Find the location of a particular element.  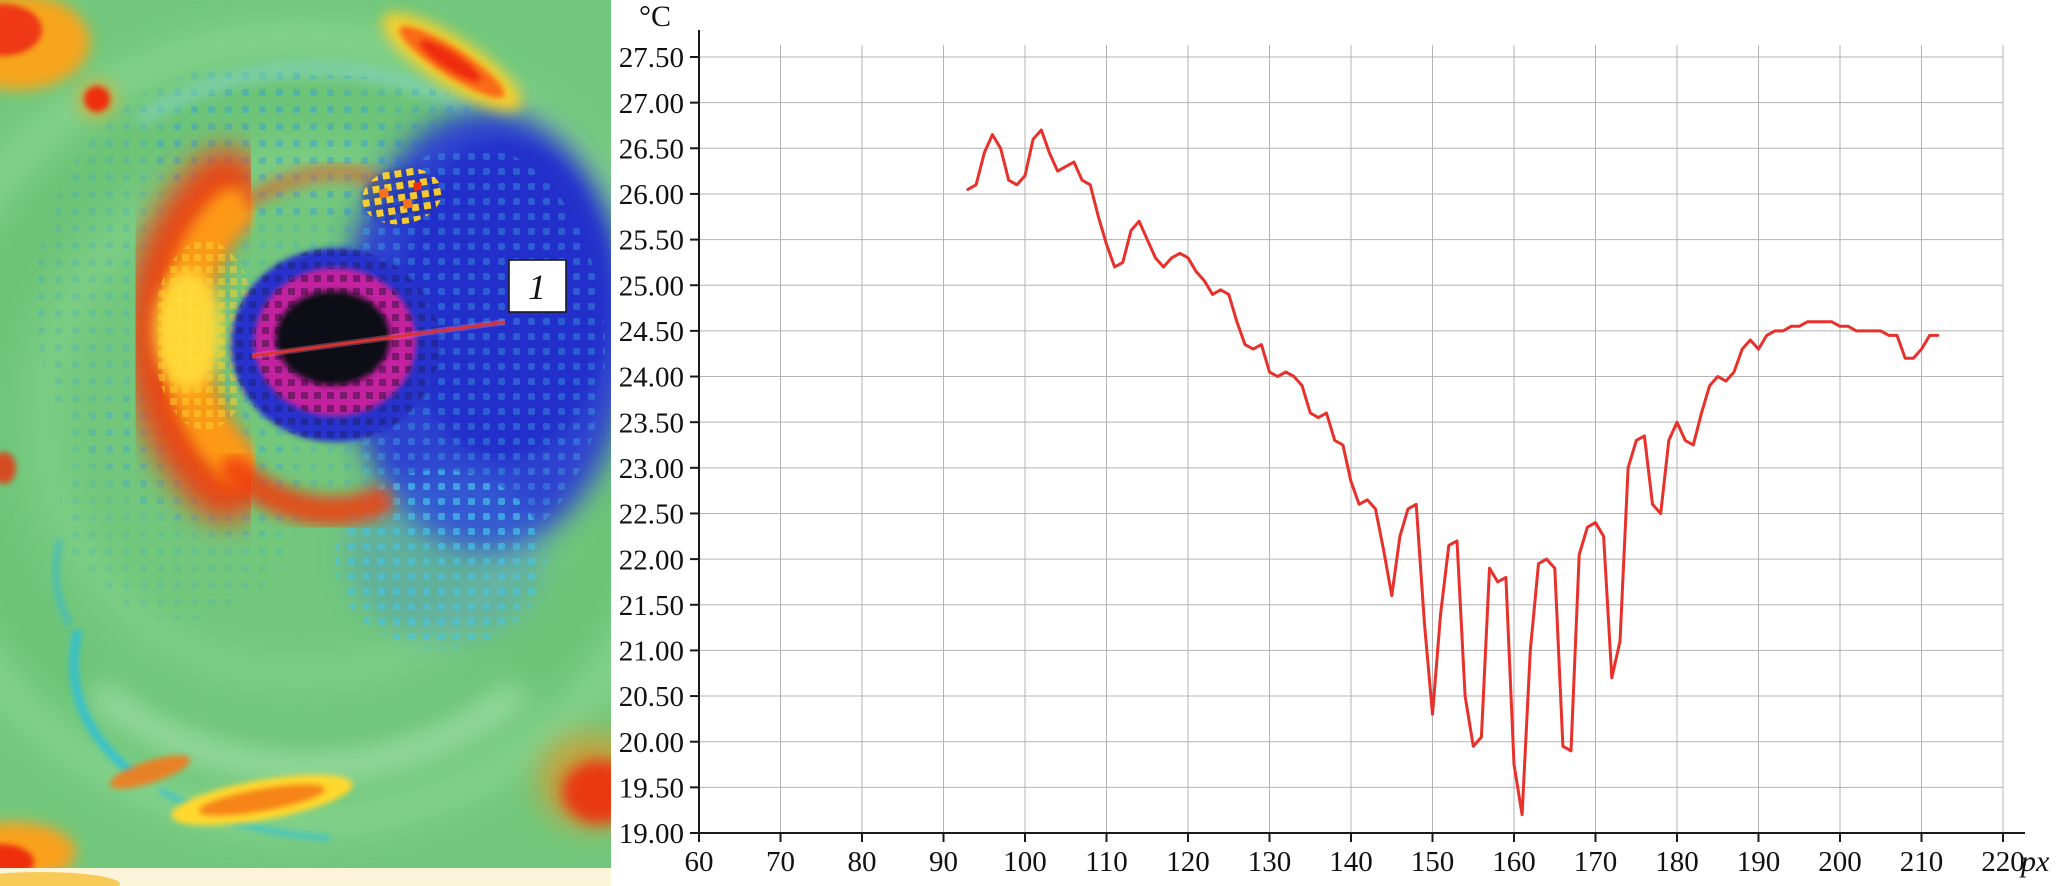

x-tick-label: 130 is located at coordinates (1270, 862).